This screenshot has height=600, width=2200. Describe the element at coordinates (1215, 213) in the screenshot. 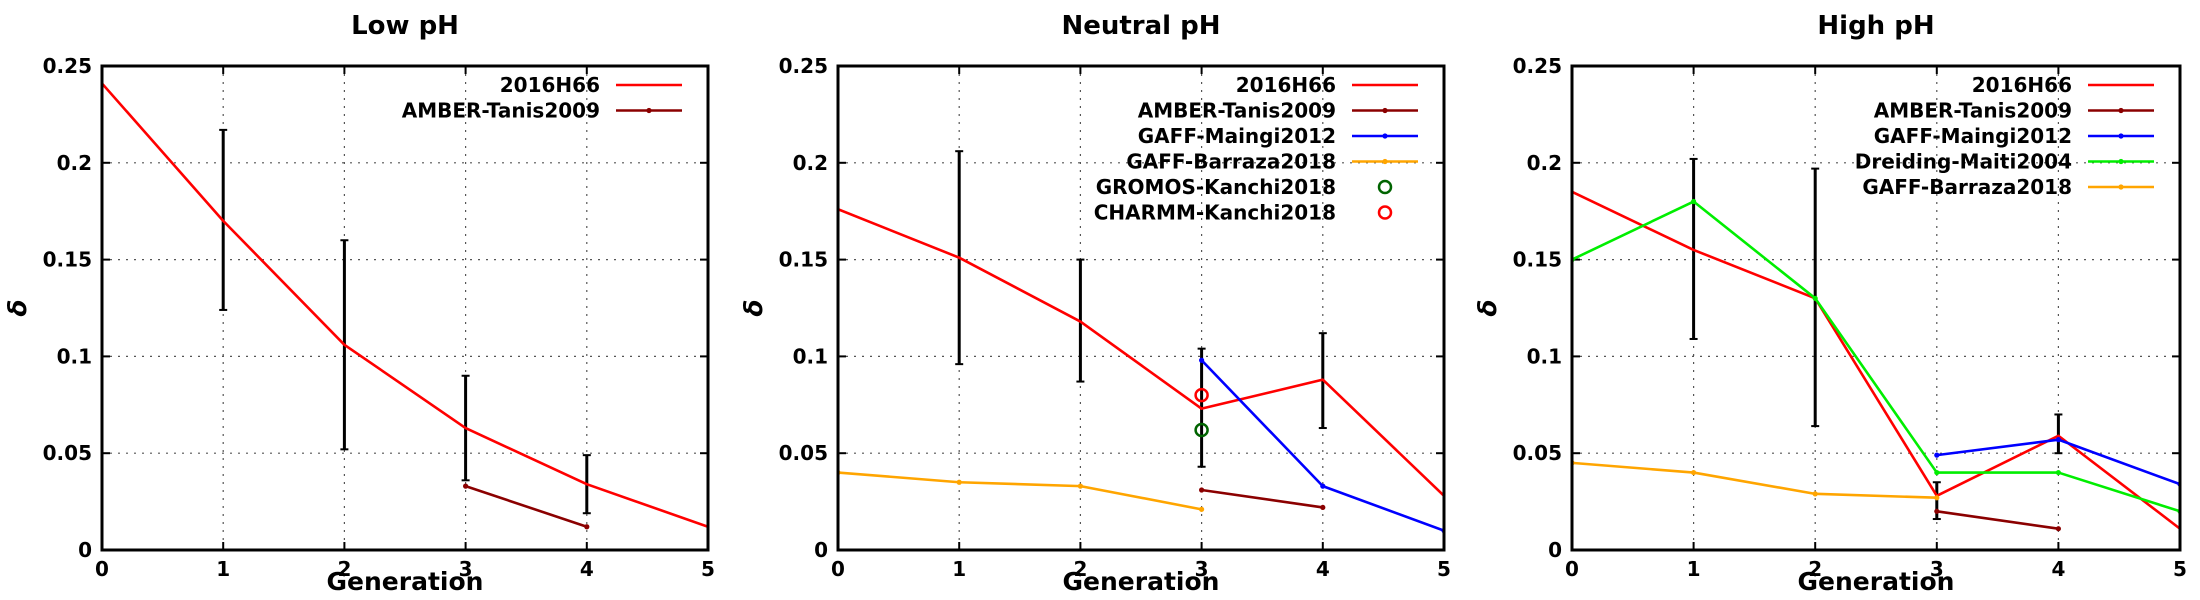

I see `legend-label: CHARMM-Kanchi2018` at that location.